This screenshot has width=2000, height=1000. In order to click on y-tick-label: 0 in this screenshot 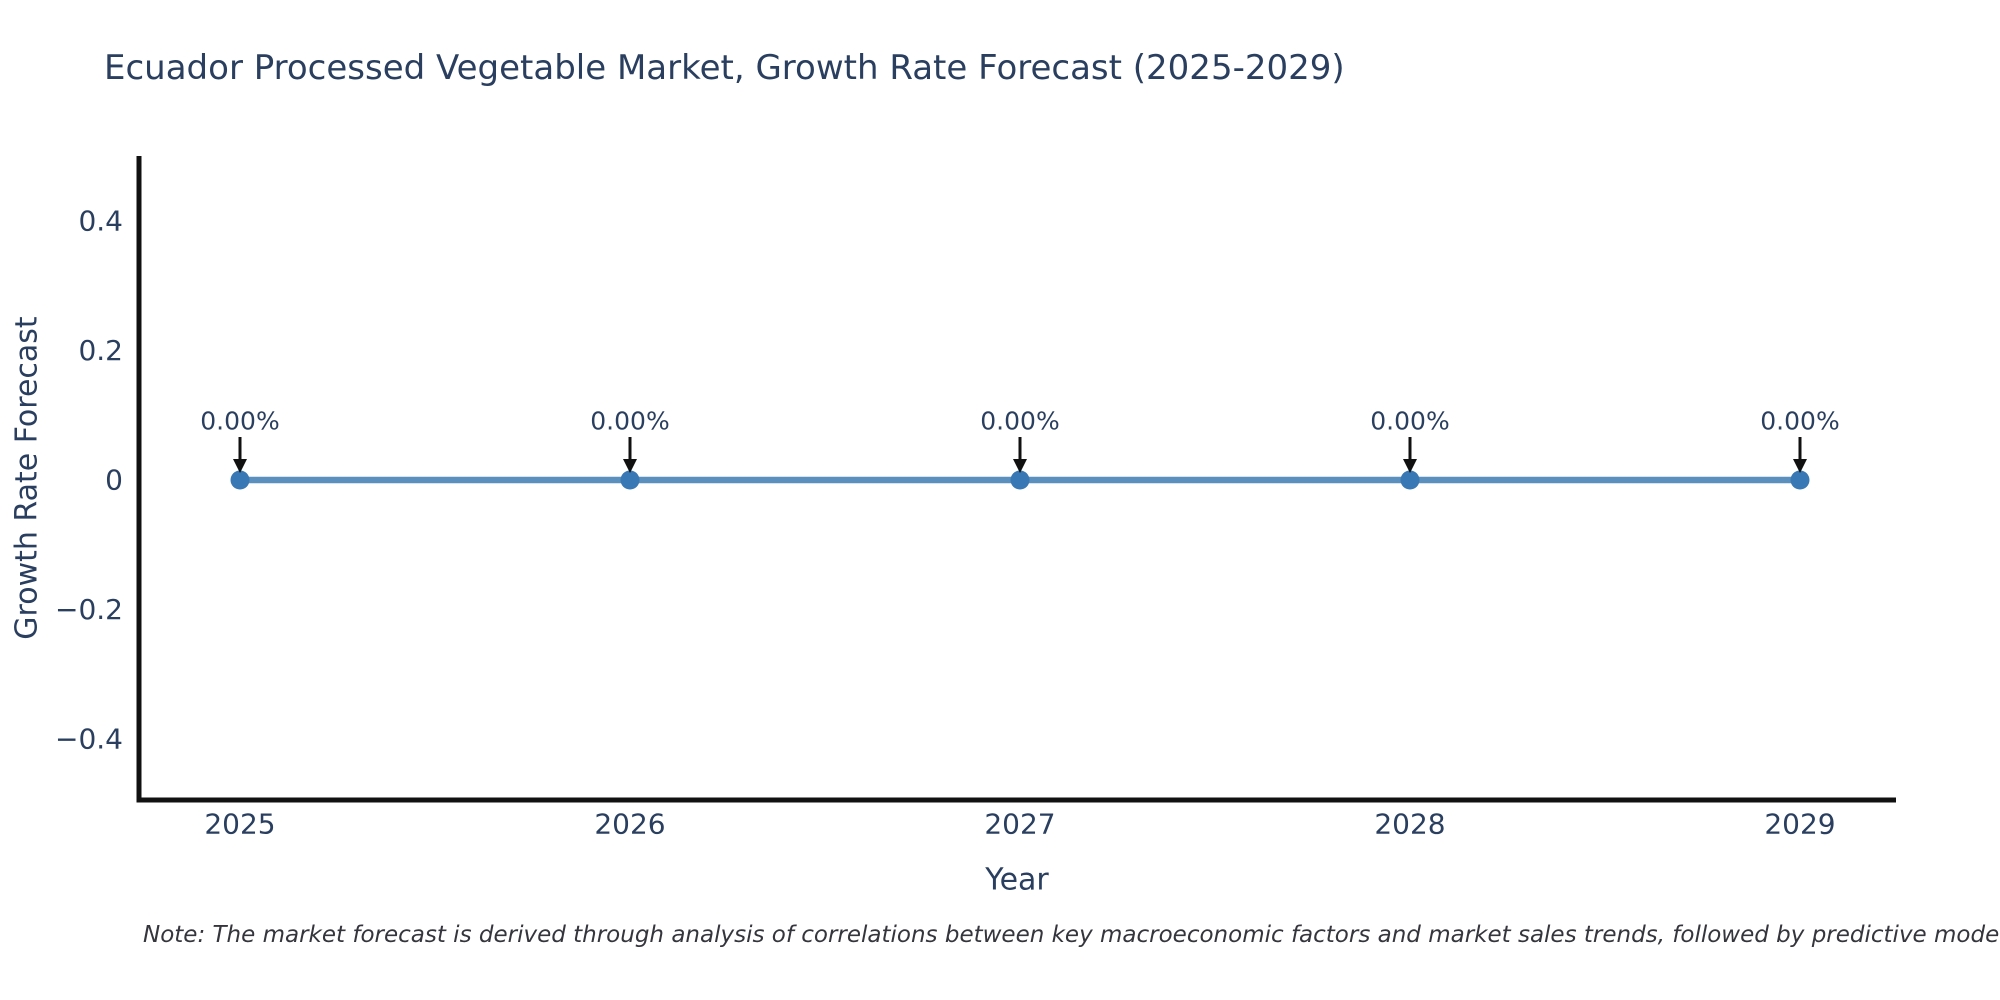, I will do `click(114, 480)`.